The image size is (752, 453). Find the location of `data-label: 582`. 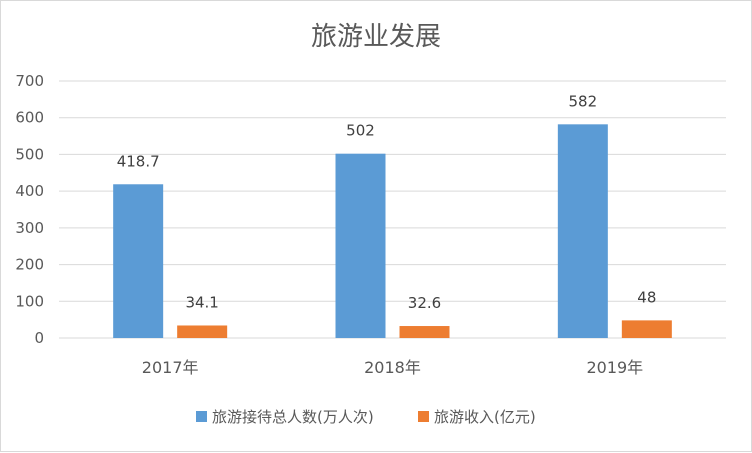

data-label: 582 is located at coordinates (583, 101).